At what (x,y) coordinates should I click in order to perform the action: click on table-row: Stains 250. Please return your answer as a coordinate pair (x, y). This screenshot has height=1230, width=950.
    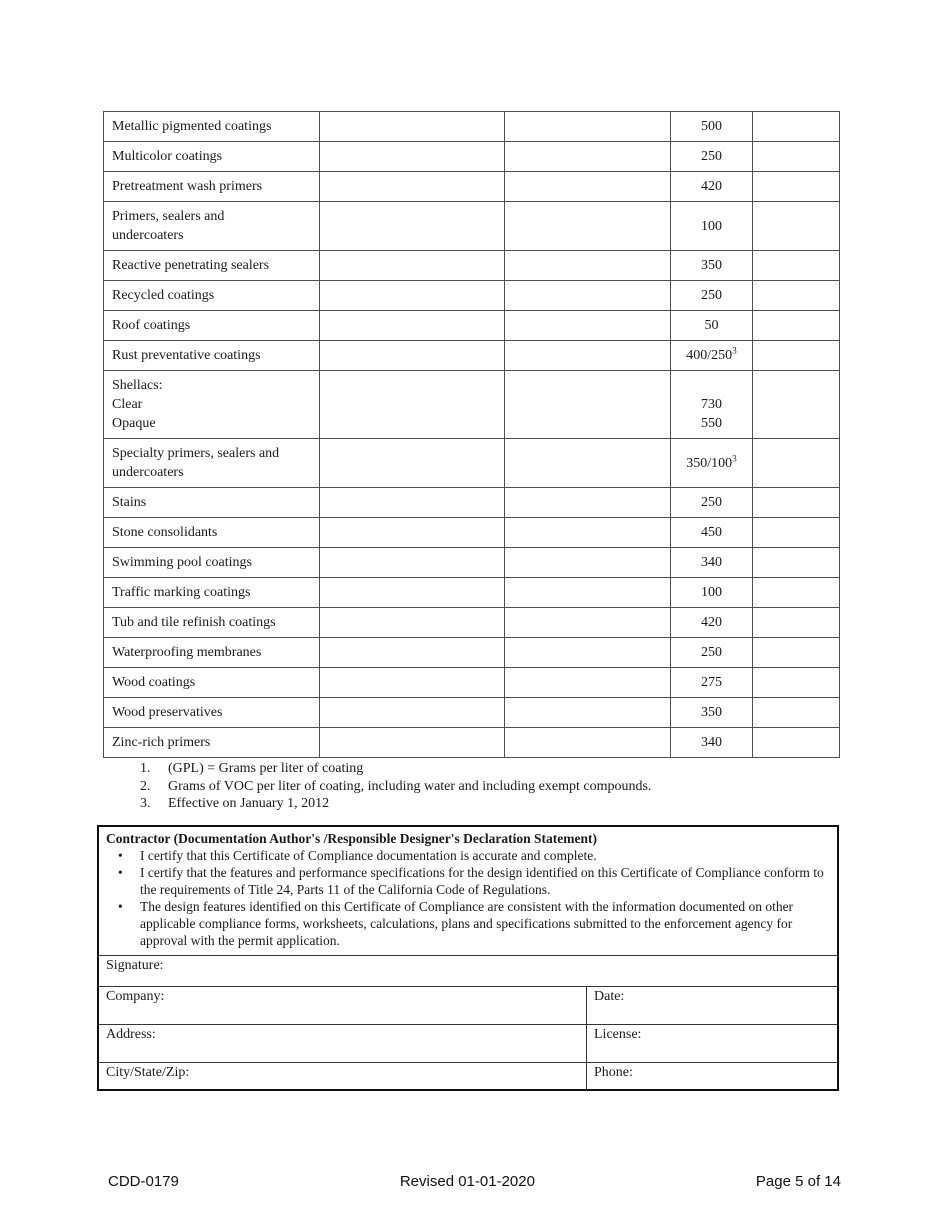
    Looking at the image, I should click on (471, 502).